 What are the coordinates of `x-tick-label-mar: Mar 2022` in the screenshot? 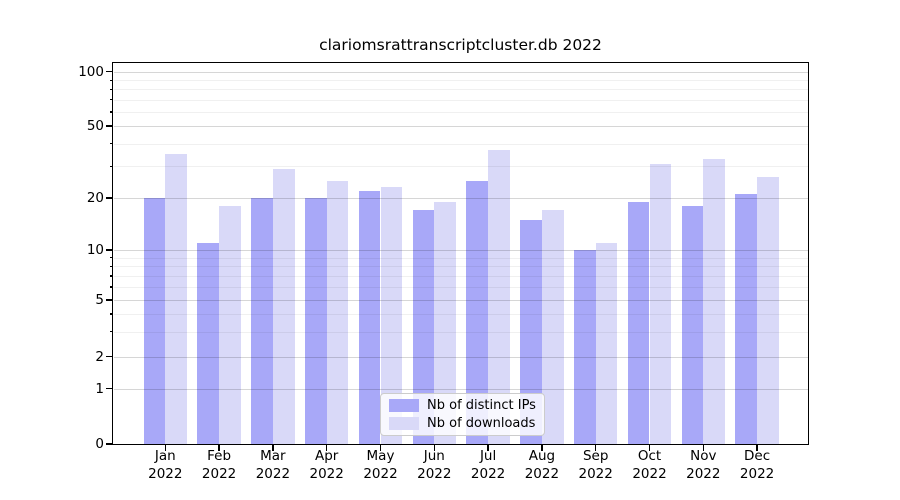 It's located at (273, 465).